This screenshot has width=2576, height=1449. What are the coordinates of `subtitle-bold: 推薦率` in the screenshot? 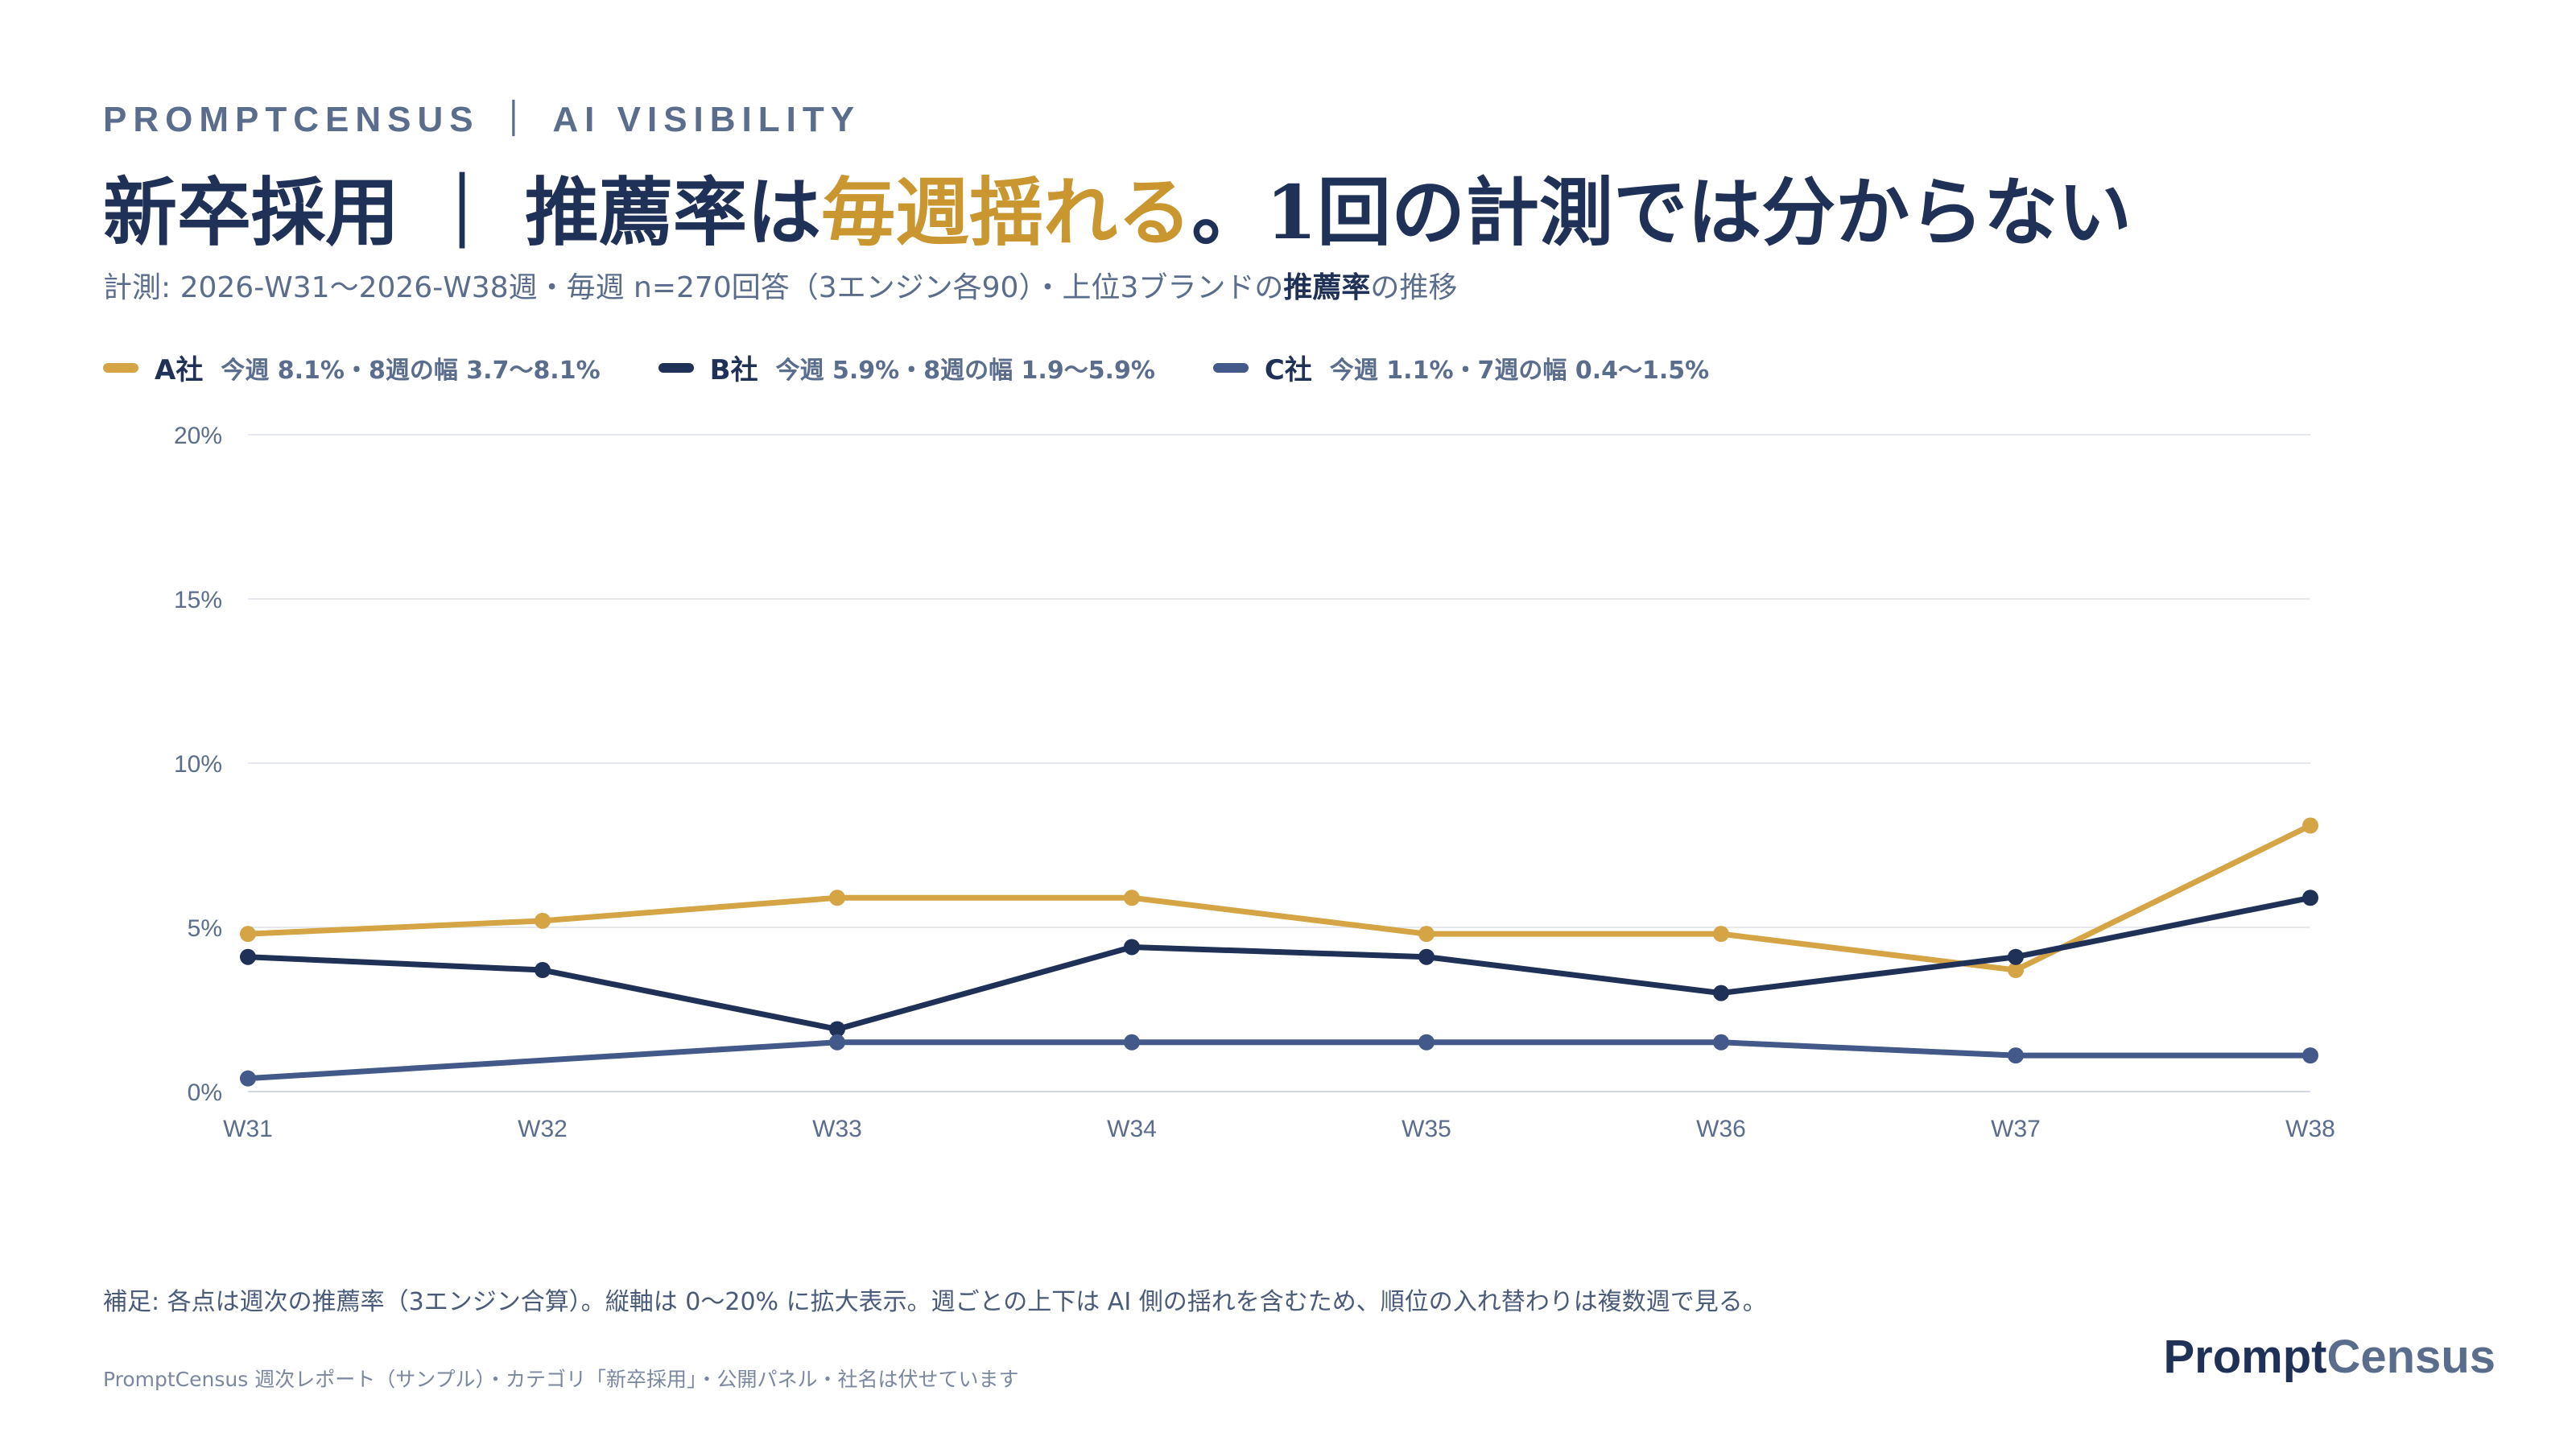 It's located at (1327, 287).